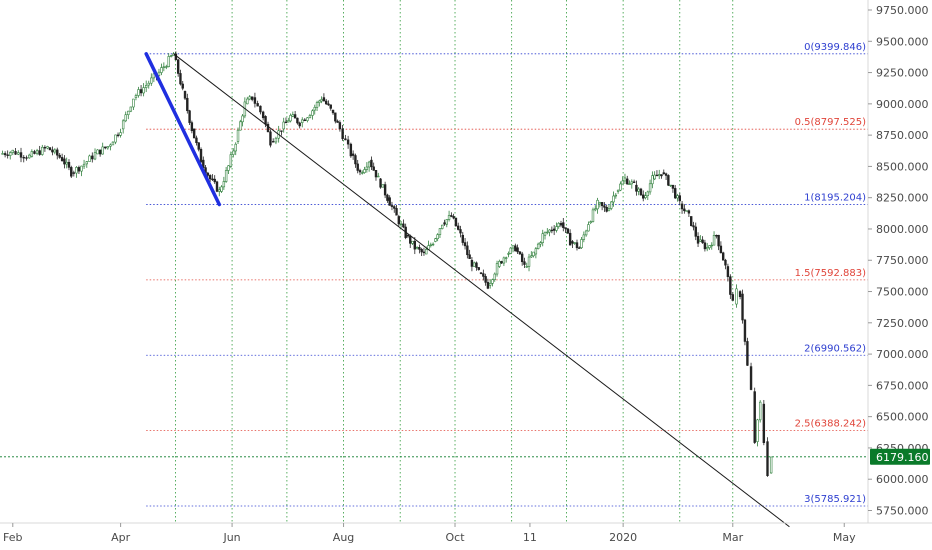  Describe the element at coordinates (732, 537) in the screenshot. I see `x-tick-label: Mar` at that location.